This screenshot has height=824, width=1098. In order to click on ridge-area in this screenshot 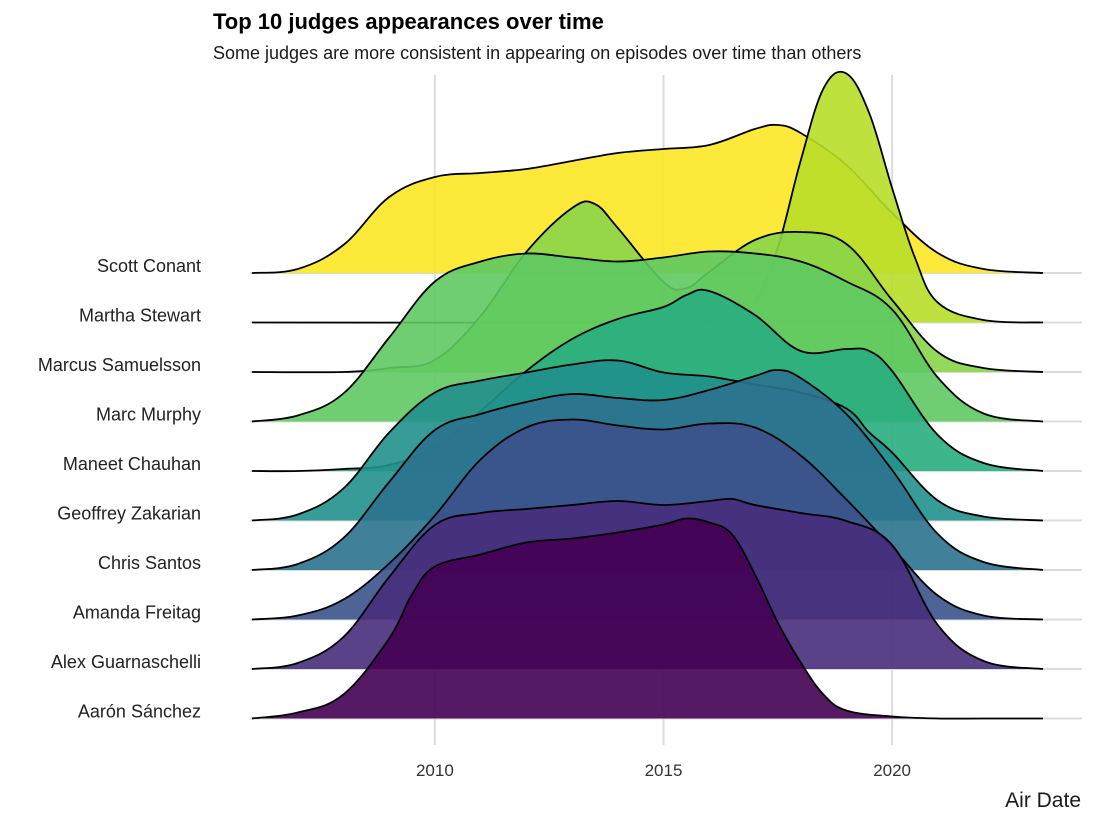, I will do `click(647, 198)`.